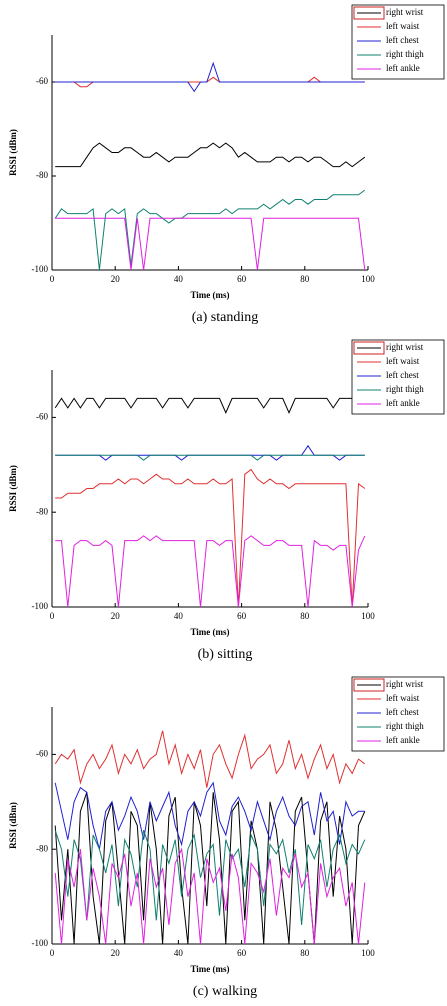 This screenshot has width=447, height=1006. What do you see at coordinates (225, 654) in the screenshot?
I see `caption: (b) sitting` at bounding box center [225, 654].